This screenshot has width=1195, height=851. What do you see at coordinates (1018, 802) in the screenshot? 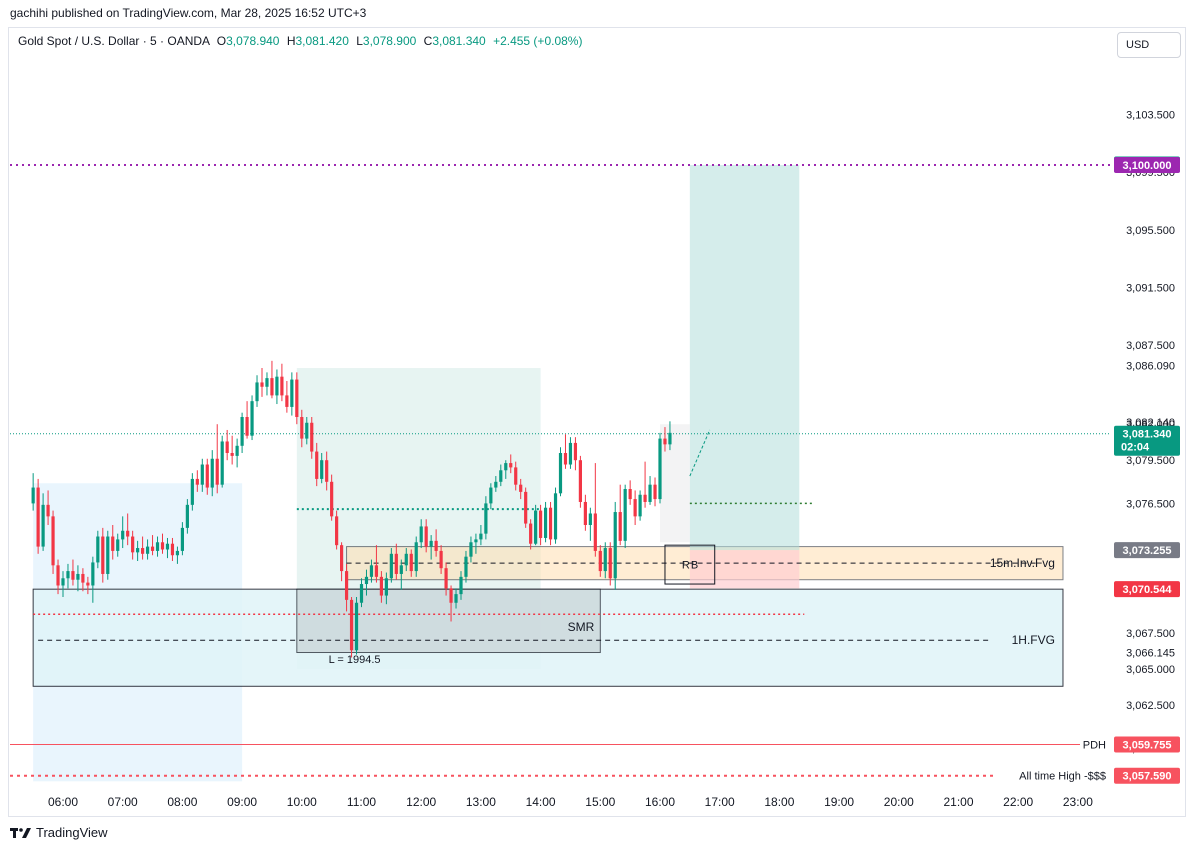
I see `x-tick-label: 22:00` at bounding box center [1018, 802].